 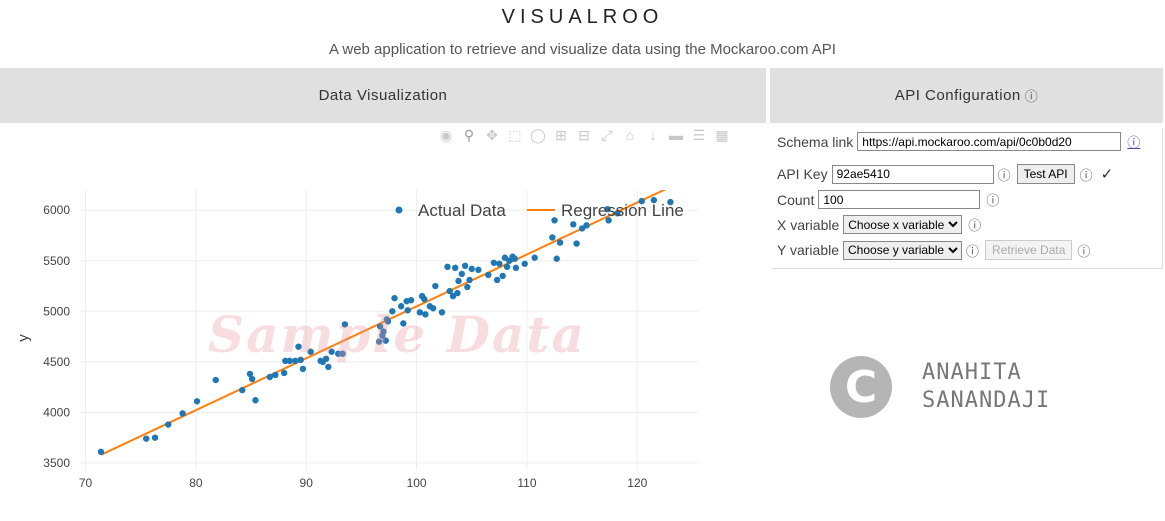 I want to click on author-logo: C ANAHITA SANANDAJI, so click(x=940, y=387).